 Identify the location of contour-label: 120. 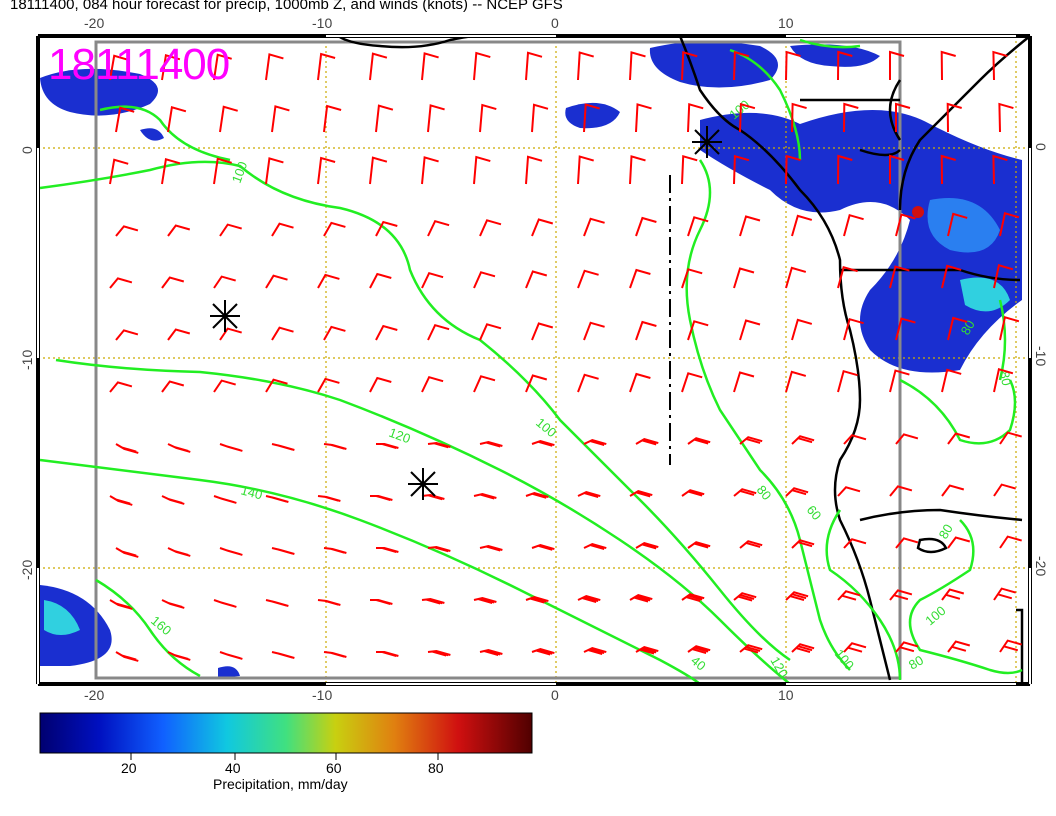
(400, 436).